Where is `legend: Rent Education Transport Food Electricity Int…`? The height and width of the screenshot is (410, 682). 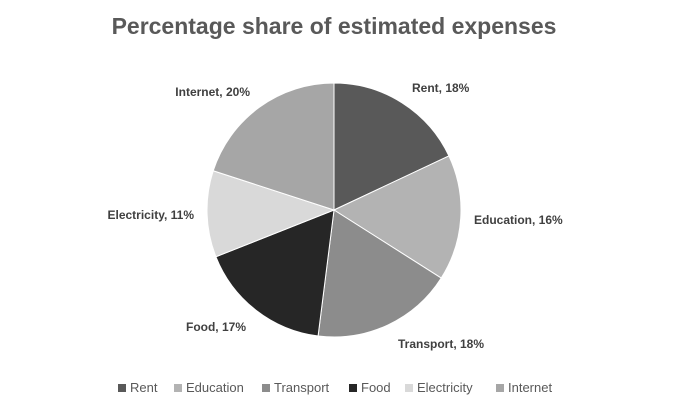
legend: Rent Education Transport Food Electricity Int… is located at coordinates (335, 387).